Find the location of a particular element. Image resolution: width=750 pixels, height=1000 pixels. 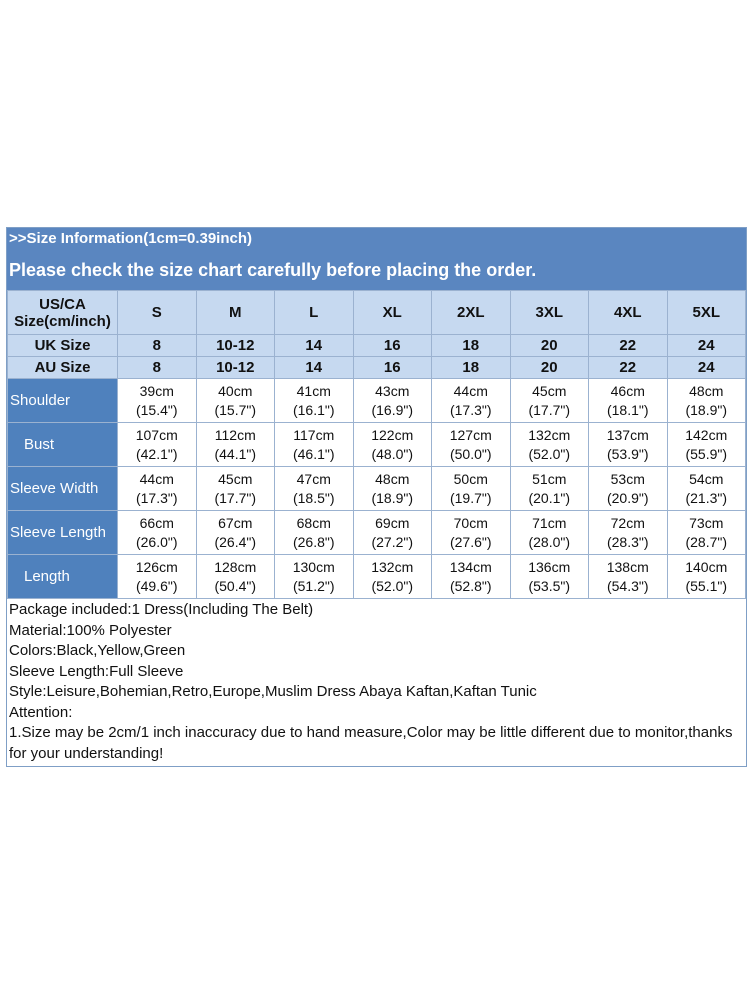

cm-value: 40cm is located at coordinates (235, 390).